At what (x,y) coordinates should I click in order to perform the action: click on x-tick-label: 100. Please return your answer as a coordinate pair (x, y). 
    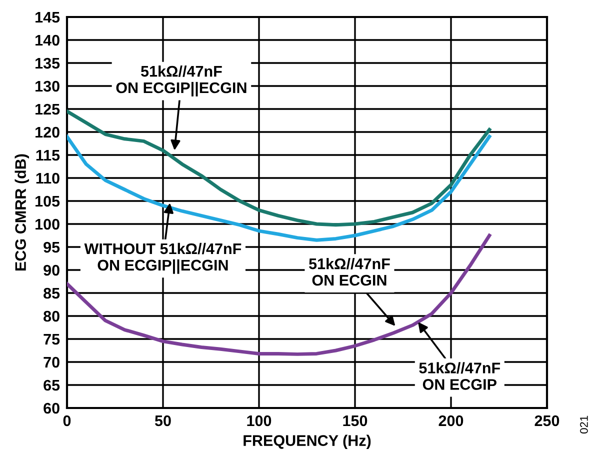
    Looking at the image, I should click on (259, 420).